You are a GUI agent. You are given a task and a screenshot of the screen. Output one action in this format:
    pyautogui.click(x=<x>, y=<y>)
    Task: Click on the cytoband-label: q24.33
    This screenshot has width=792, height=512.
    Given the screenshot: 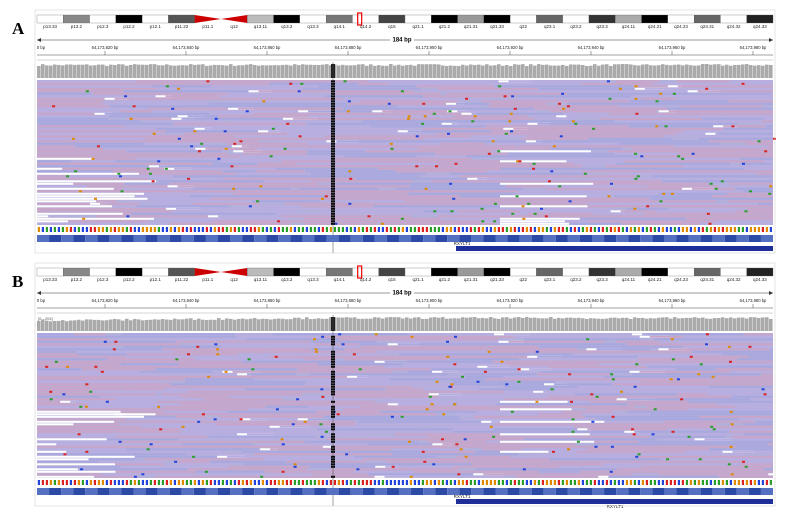 What is the action you would take?
    pyautogui.click(x=760, y=279)
    